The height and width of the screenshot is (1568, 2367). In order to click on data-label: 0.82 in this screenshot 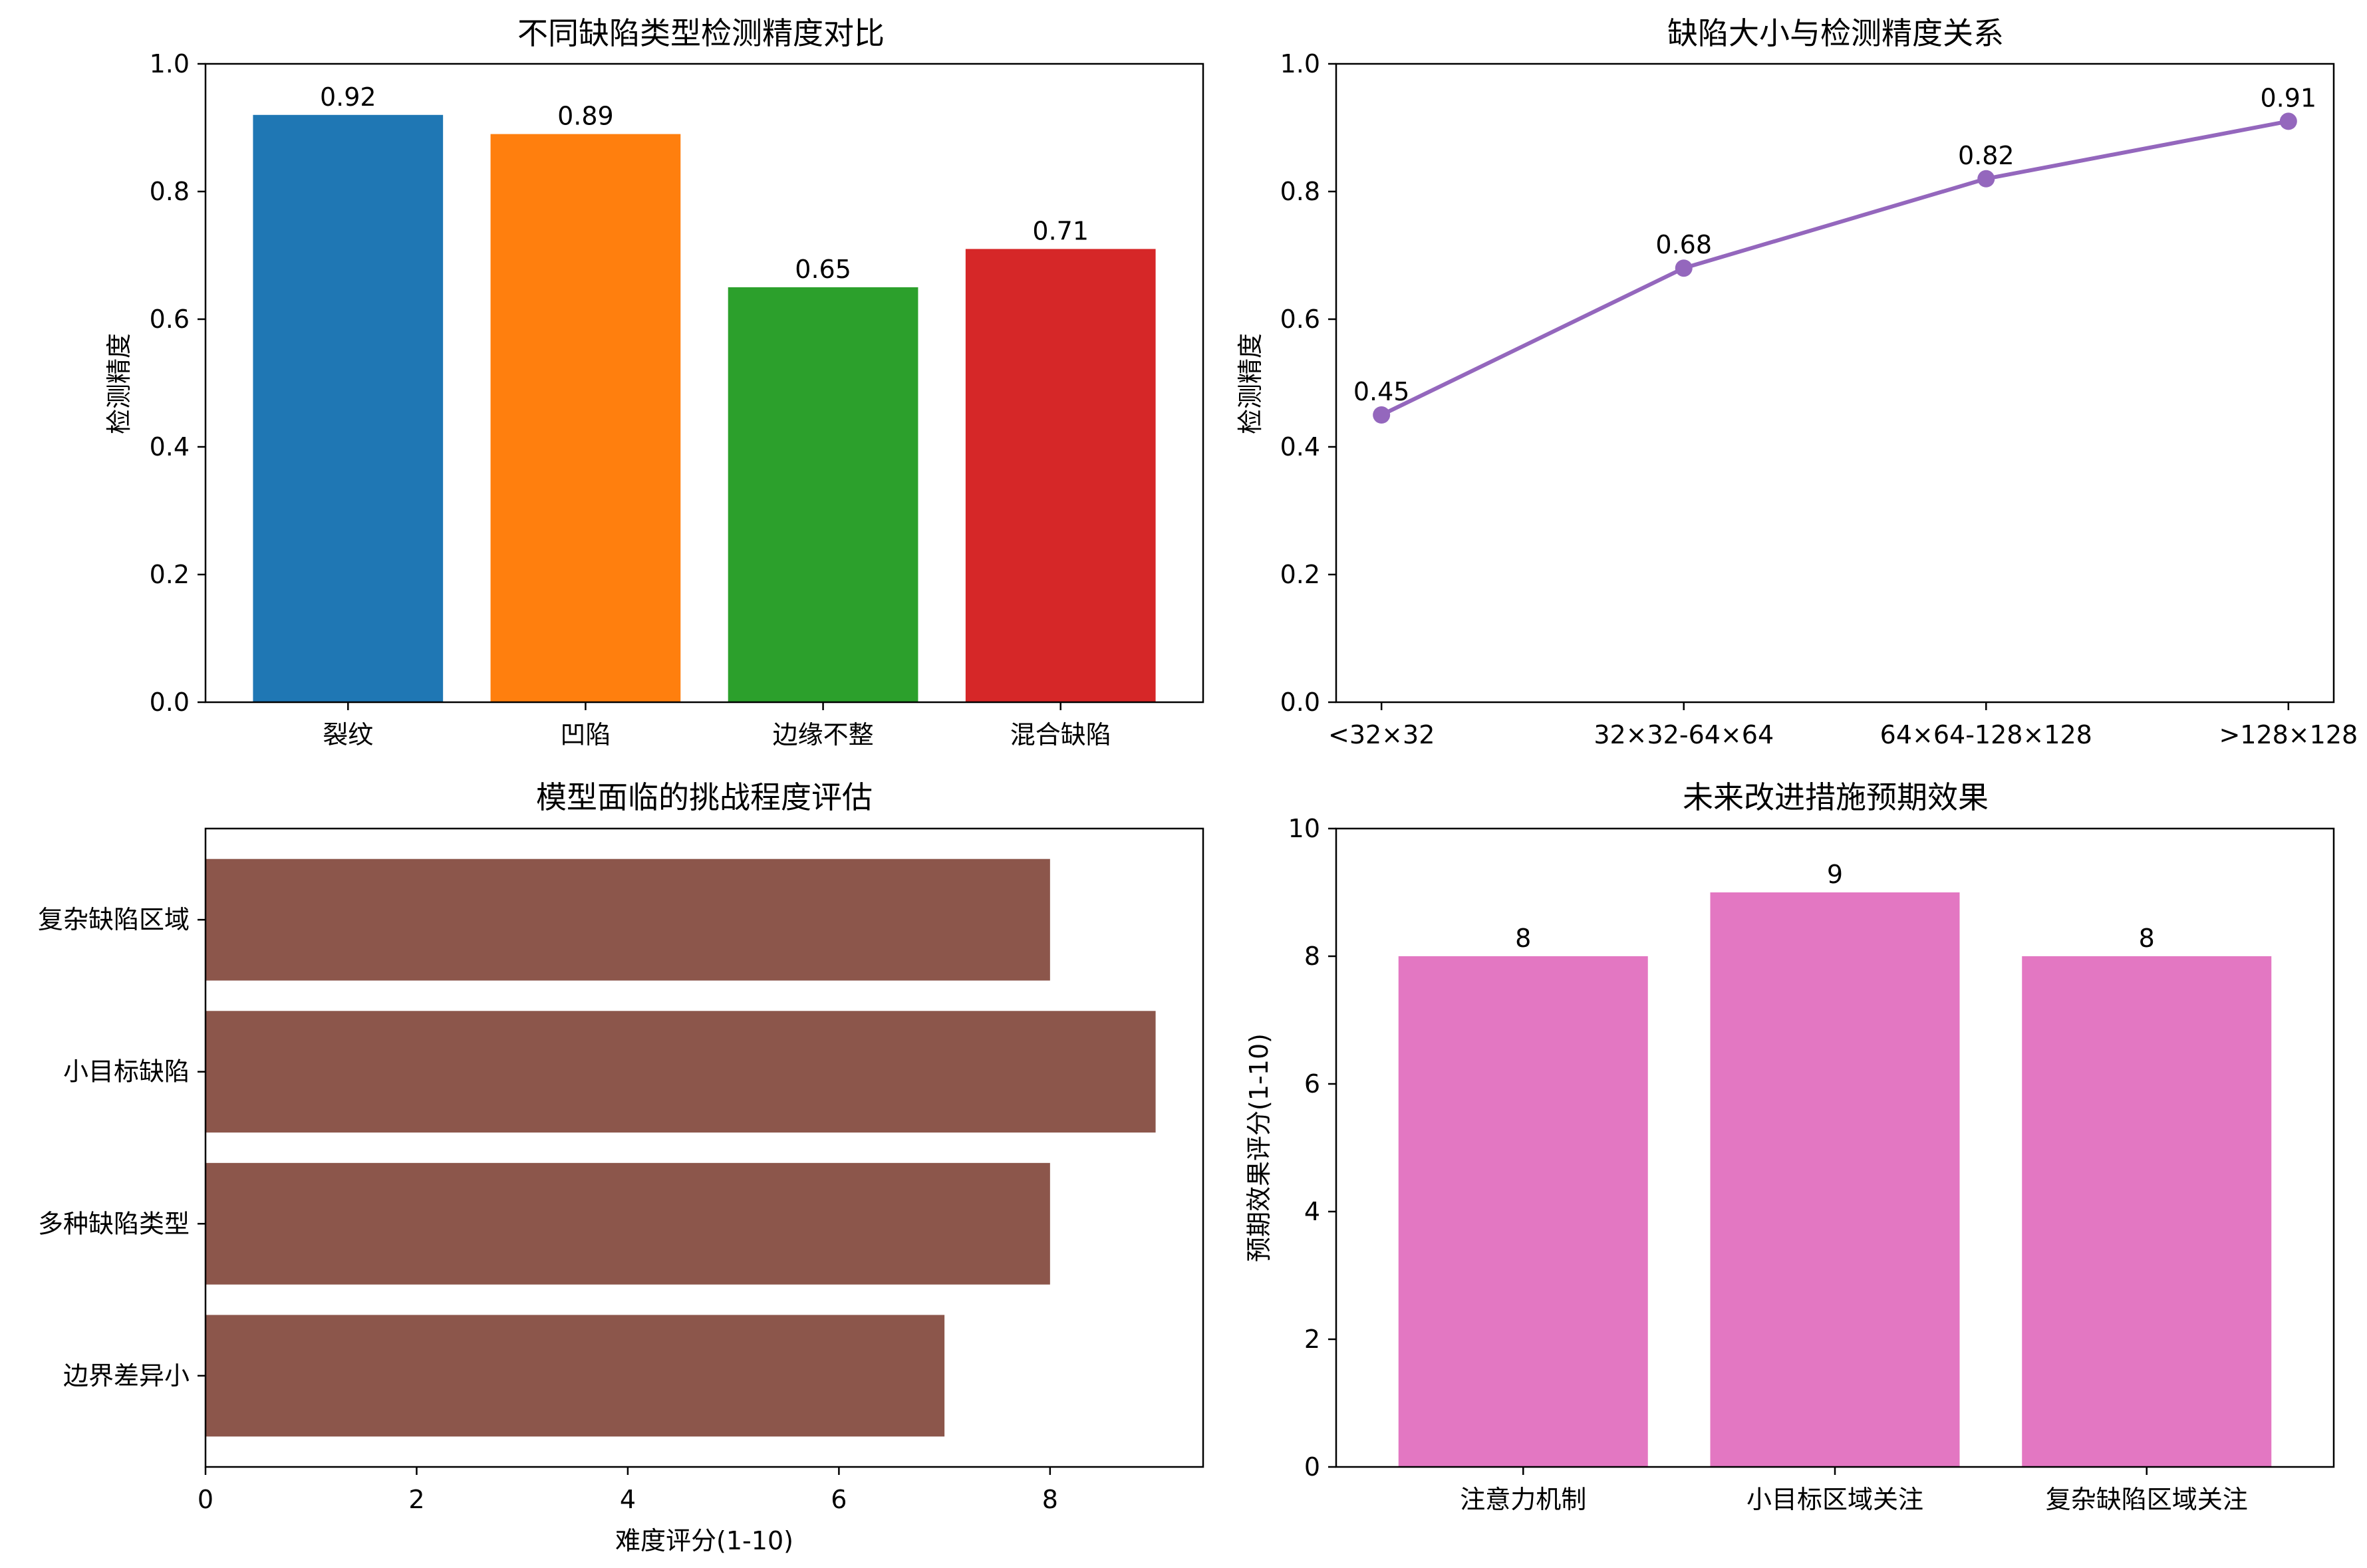, I will do `click(1986, 155)`.